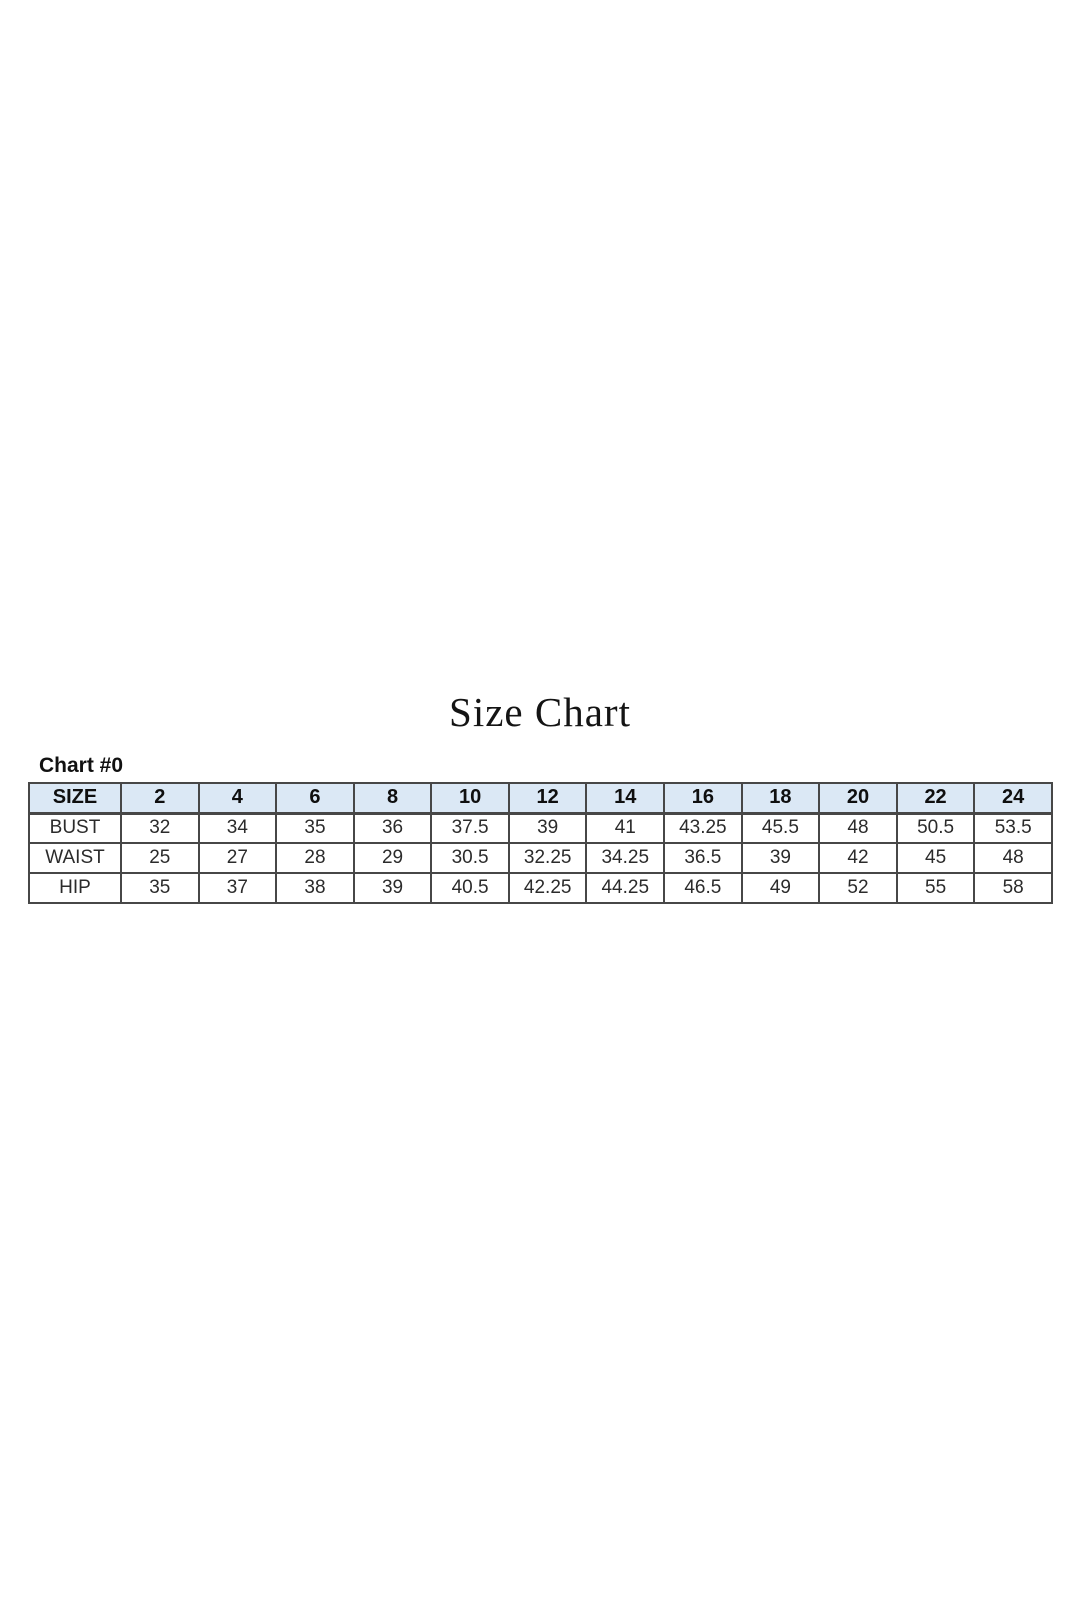 The height and width of the screenshot is (1604, 1080). Describe the element at coordinates (703, 828) in the screenshot. I see `table-cell: 43.25` at that location.